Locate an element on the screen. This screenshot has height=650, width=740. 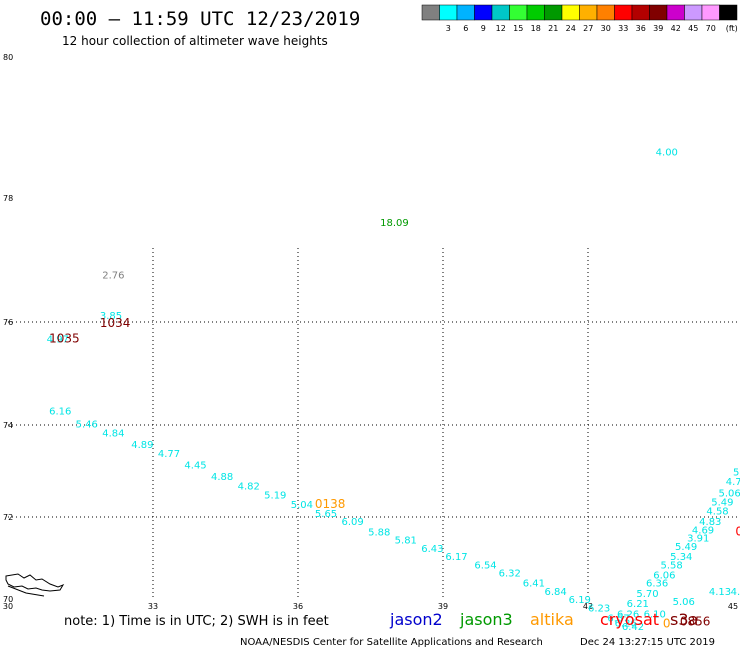
wave-height-value: 6.23 is located at coordinates (599, 608).